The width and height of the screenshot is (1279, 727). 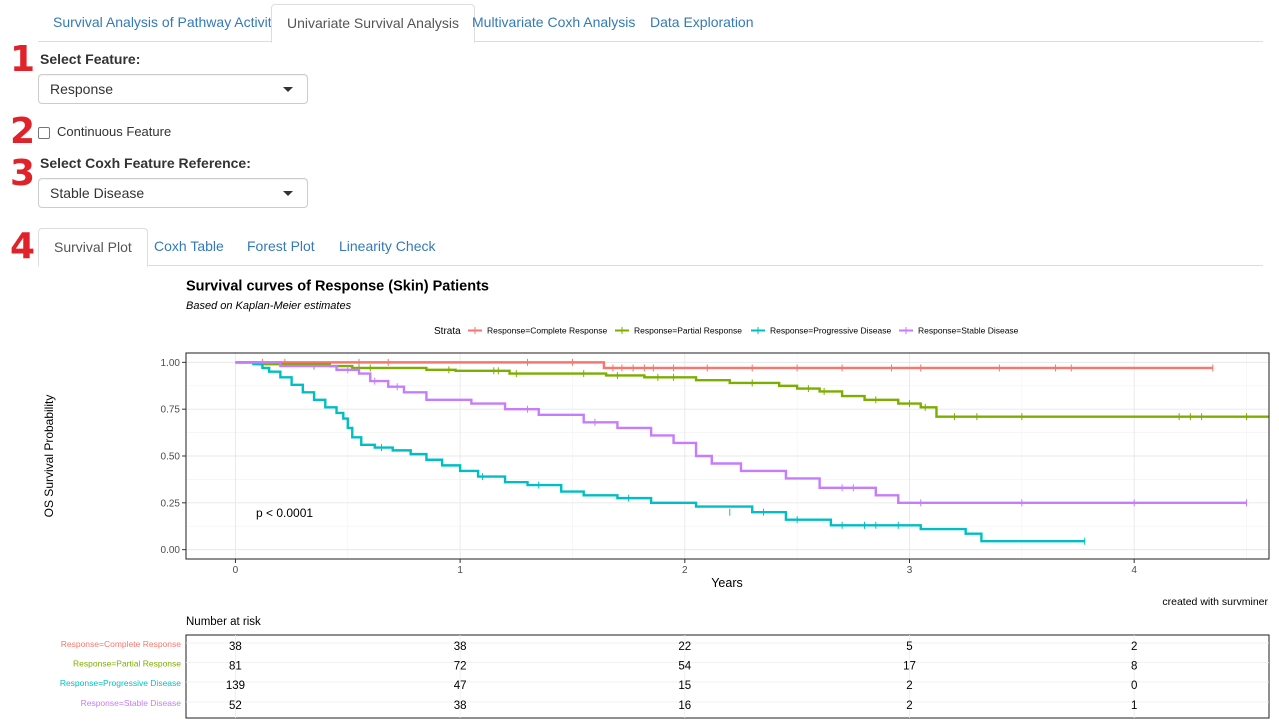 I want to click on y-tick-label: 0.75, so click(x=171, y=410).